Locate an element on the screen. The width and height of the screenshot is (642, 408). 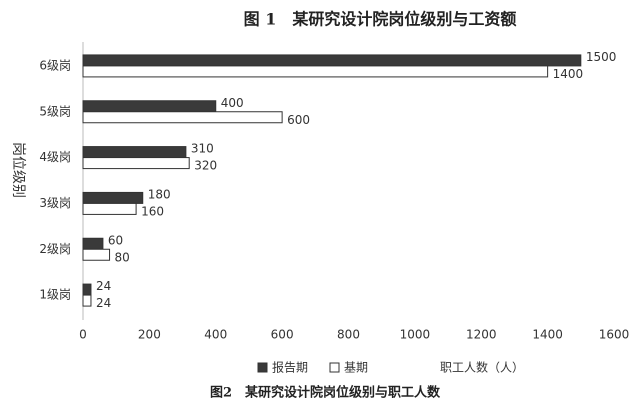
x-tick-label: 200 is located at coordinates (149, 335).